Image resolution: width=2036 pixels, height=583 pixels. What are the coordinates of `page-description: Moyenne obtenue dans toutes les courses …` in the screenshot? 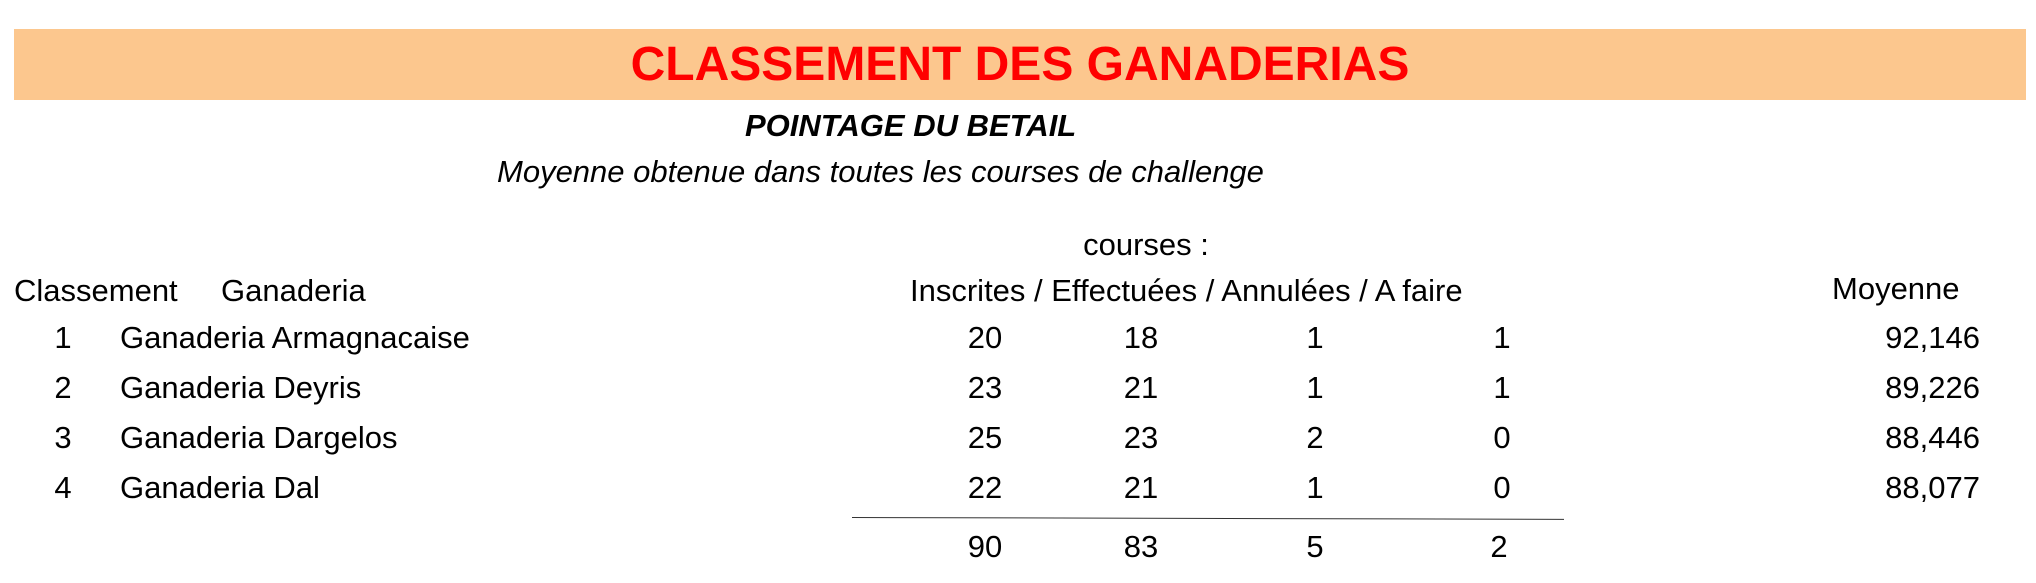 It's located at (880, 171).